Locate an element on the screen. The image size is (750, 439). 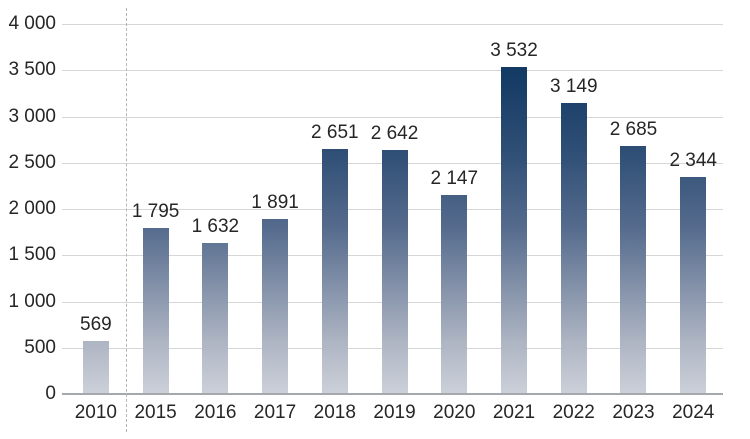
bar-slot: 2 651 is located at coordinates (335, 209).